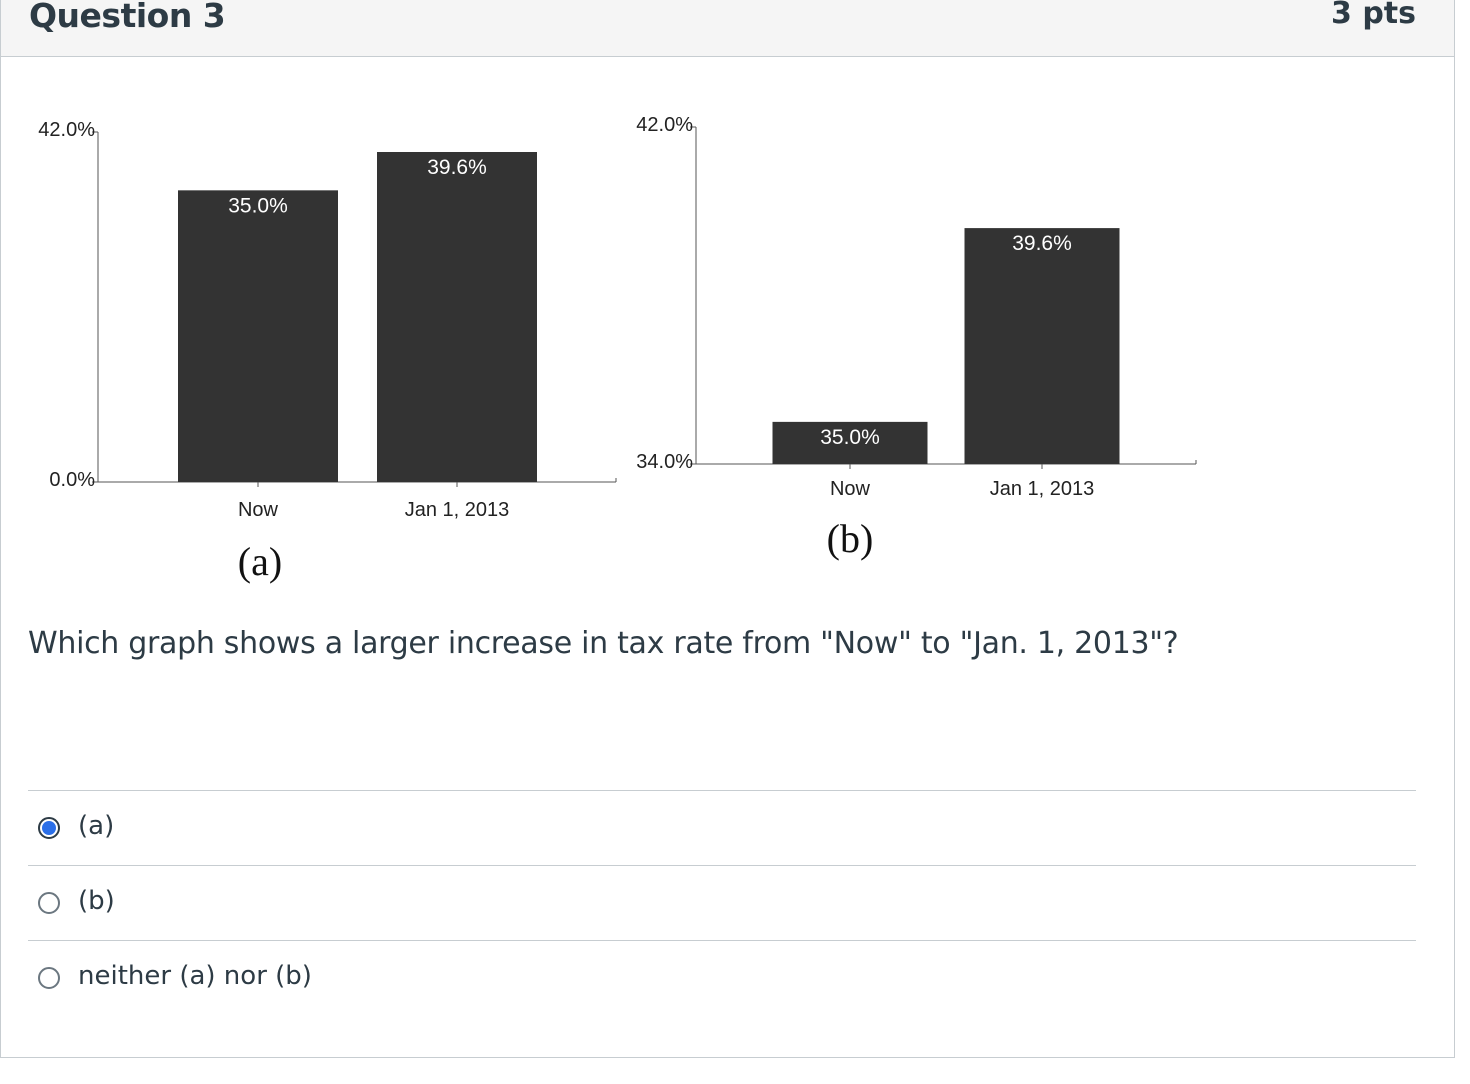 Image resolution: width=1470 pixels, height=1084 pixels. I want to click on answer-label-neither: neither (a) nor (b), so click(195, 976).